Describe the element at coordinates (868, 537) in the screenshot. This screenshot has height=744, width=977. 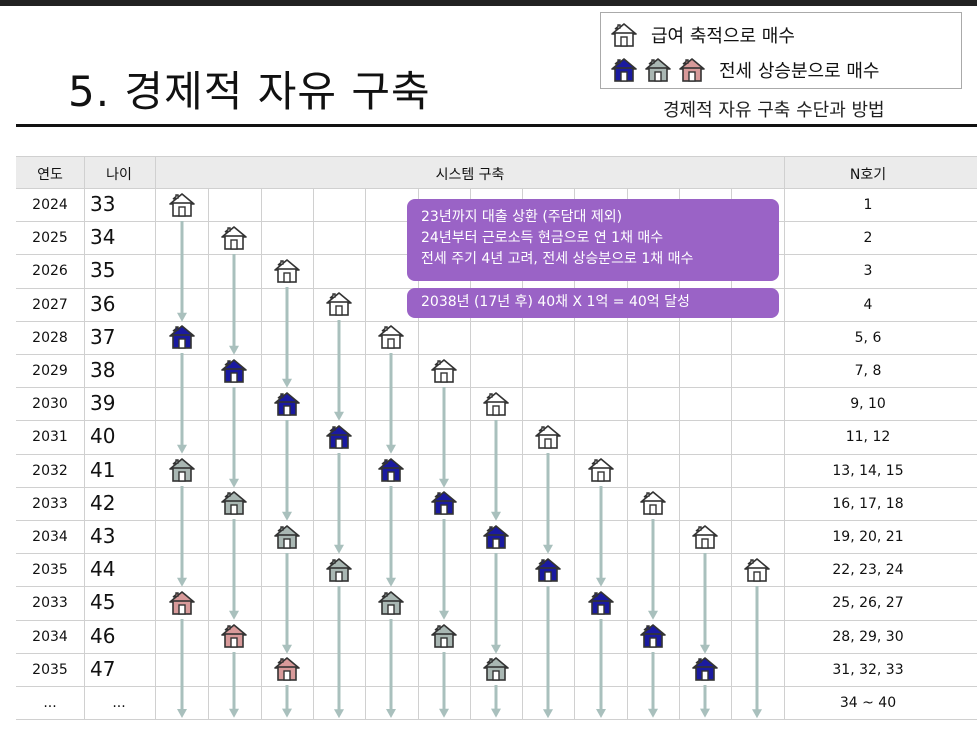
I see `n-unit-cell: 19, 20, 21` at that location.